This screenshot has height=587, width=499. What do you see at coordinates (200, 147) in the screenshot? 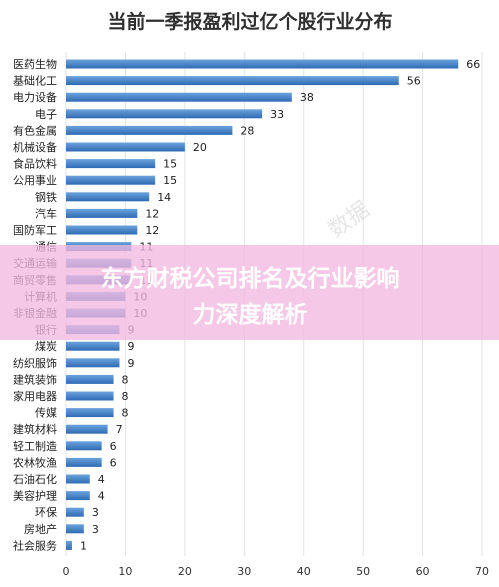
I see `value-label: 20` at bounding box center [200, 147].